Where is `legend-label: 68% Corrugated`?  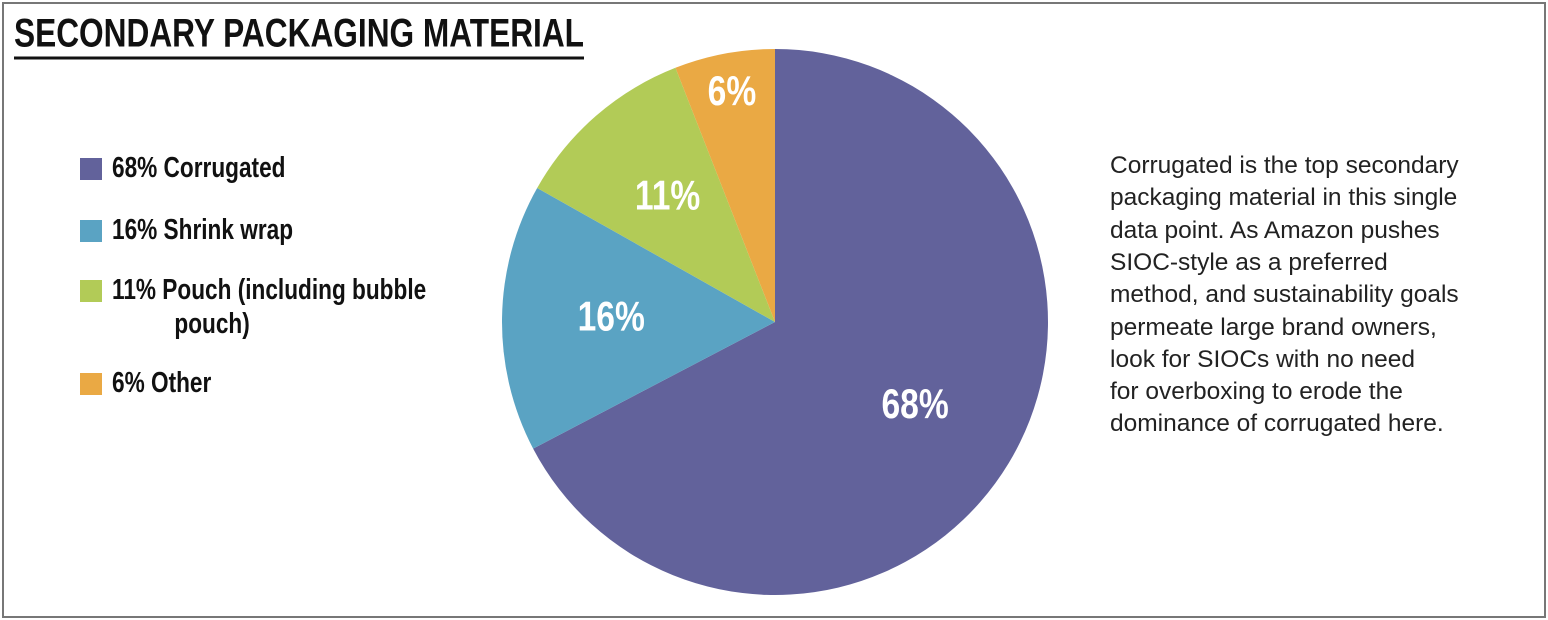 legend-label: 68% Corrugated is located at coordinates (199, 168).